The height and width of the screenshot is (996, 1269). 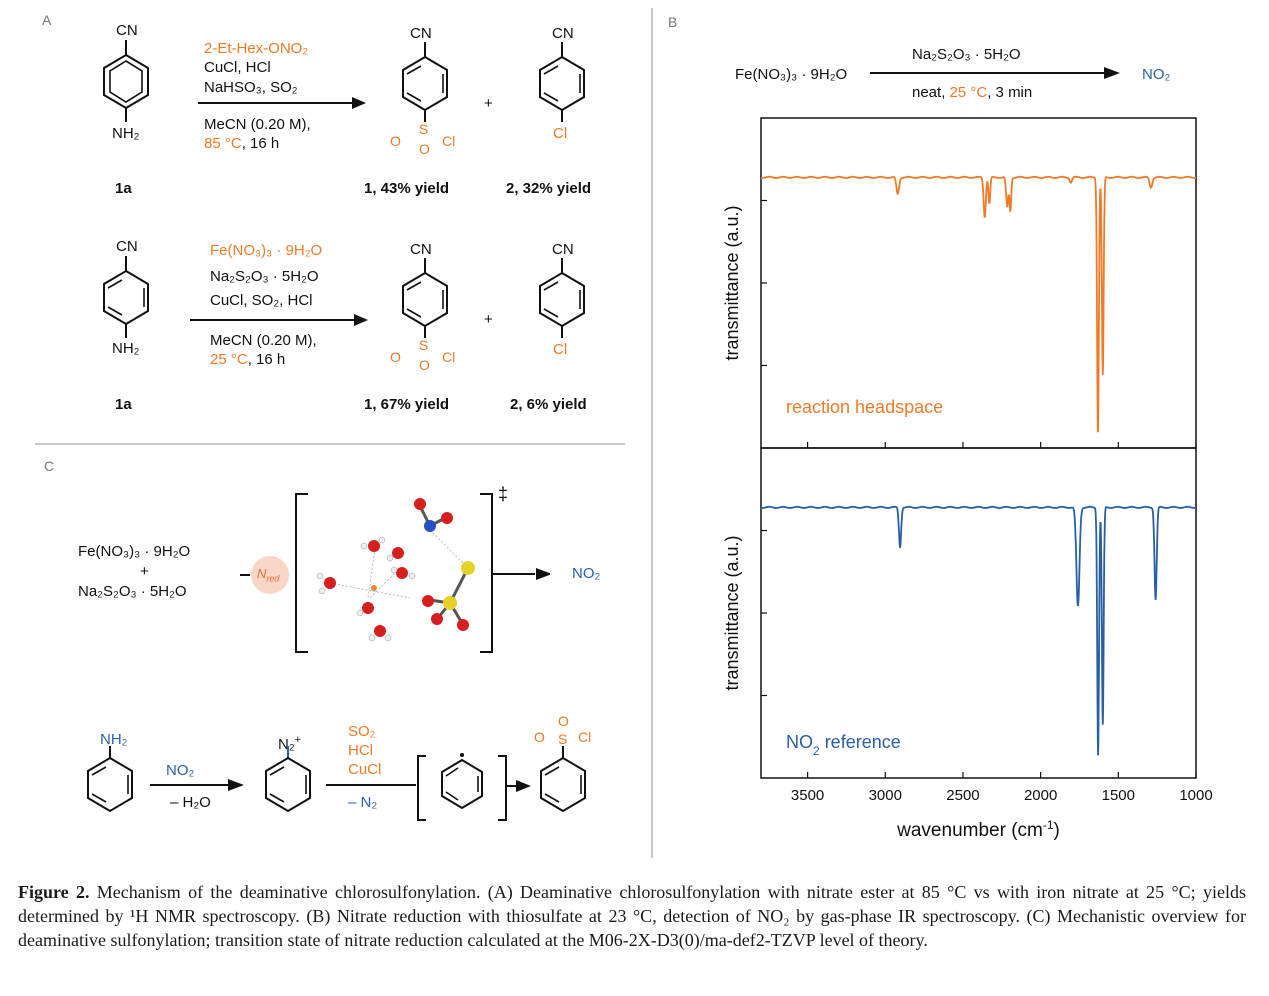 I want to click on a2-reactant-nh2: NH₂, so click(x=126, y=348).